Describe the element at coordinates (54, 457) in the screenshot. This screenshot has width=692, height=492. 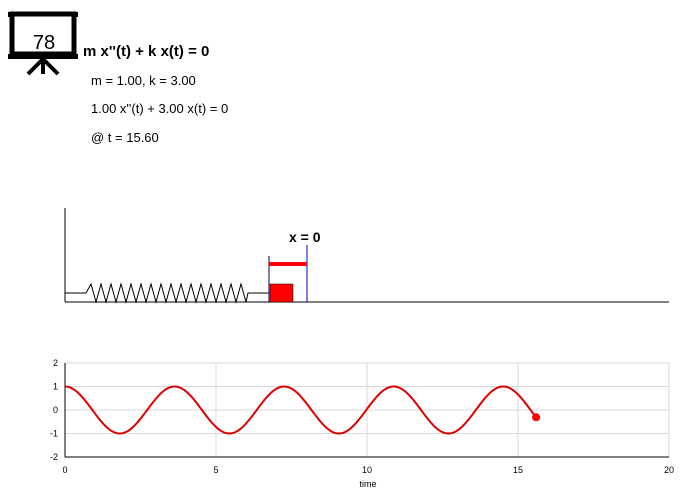
I see `y-tick-label: -2` at that location.